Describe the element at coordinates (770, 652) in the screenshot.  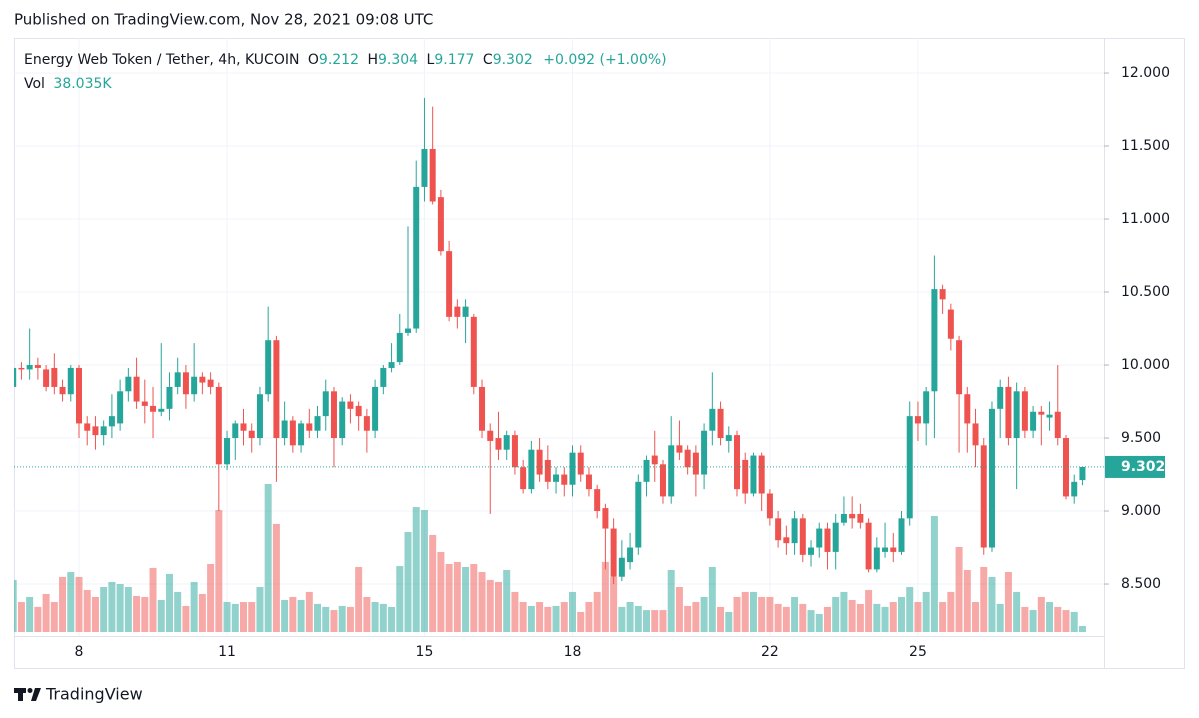
I see `x-tick-label: 22` at that location.